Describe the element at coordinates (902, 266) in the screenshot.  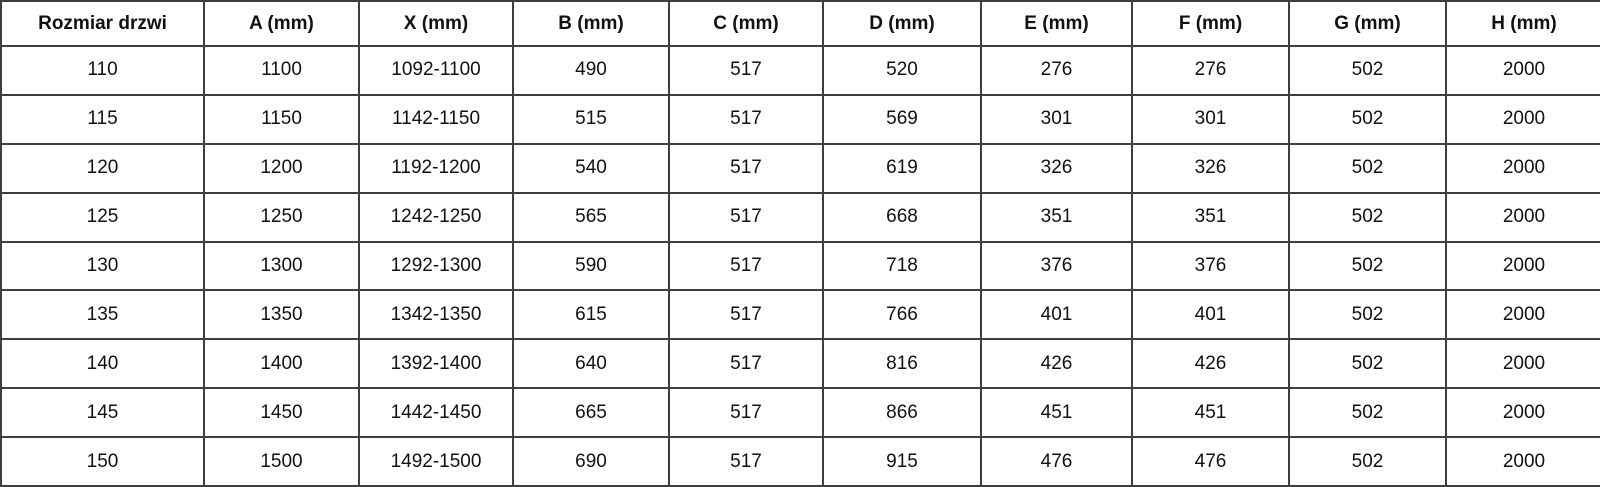
I see `table-cell: 718` at that location.